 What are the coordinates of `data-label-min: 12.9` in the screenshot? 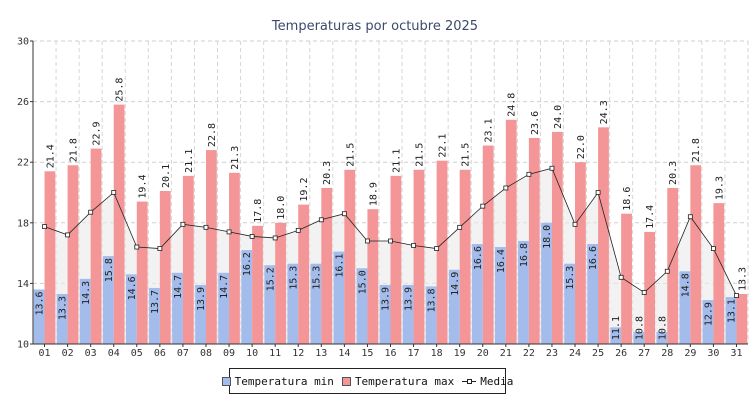 It's located at (709, 314).